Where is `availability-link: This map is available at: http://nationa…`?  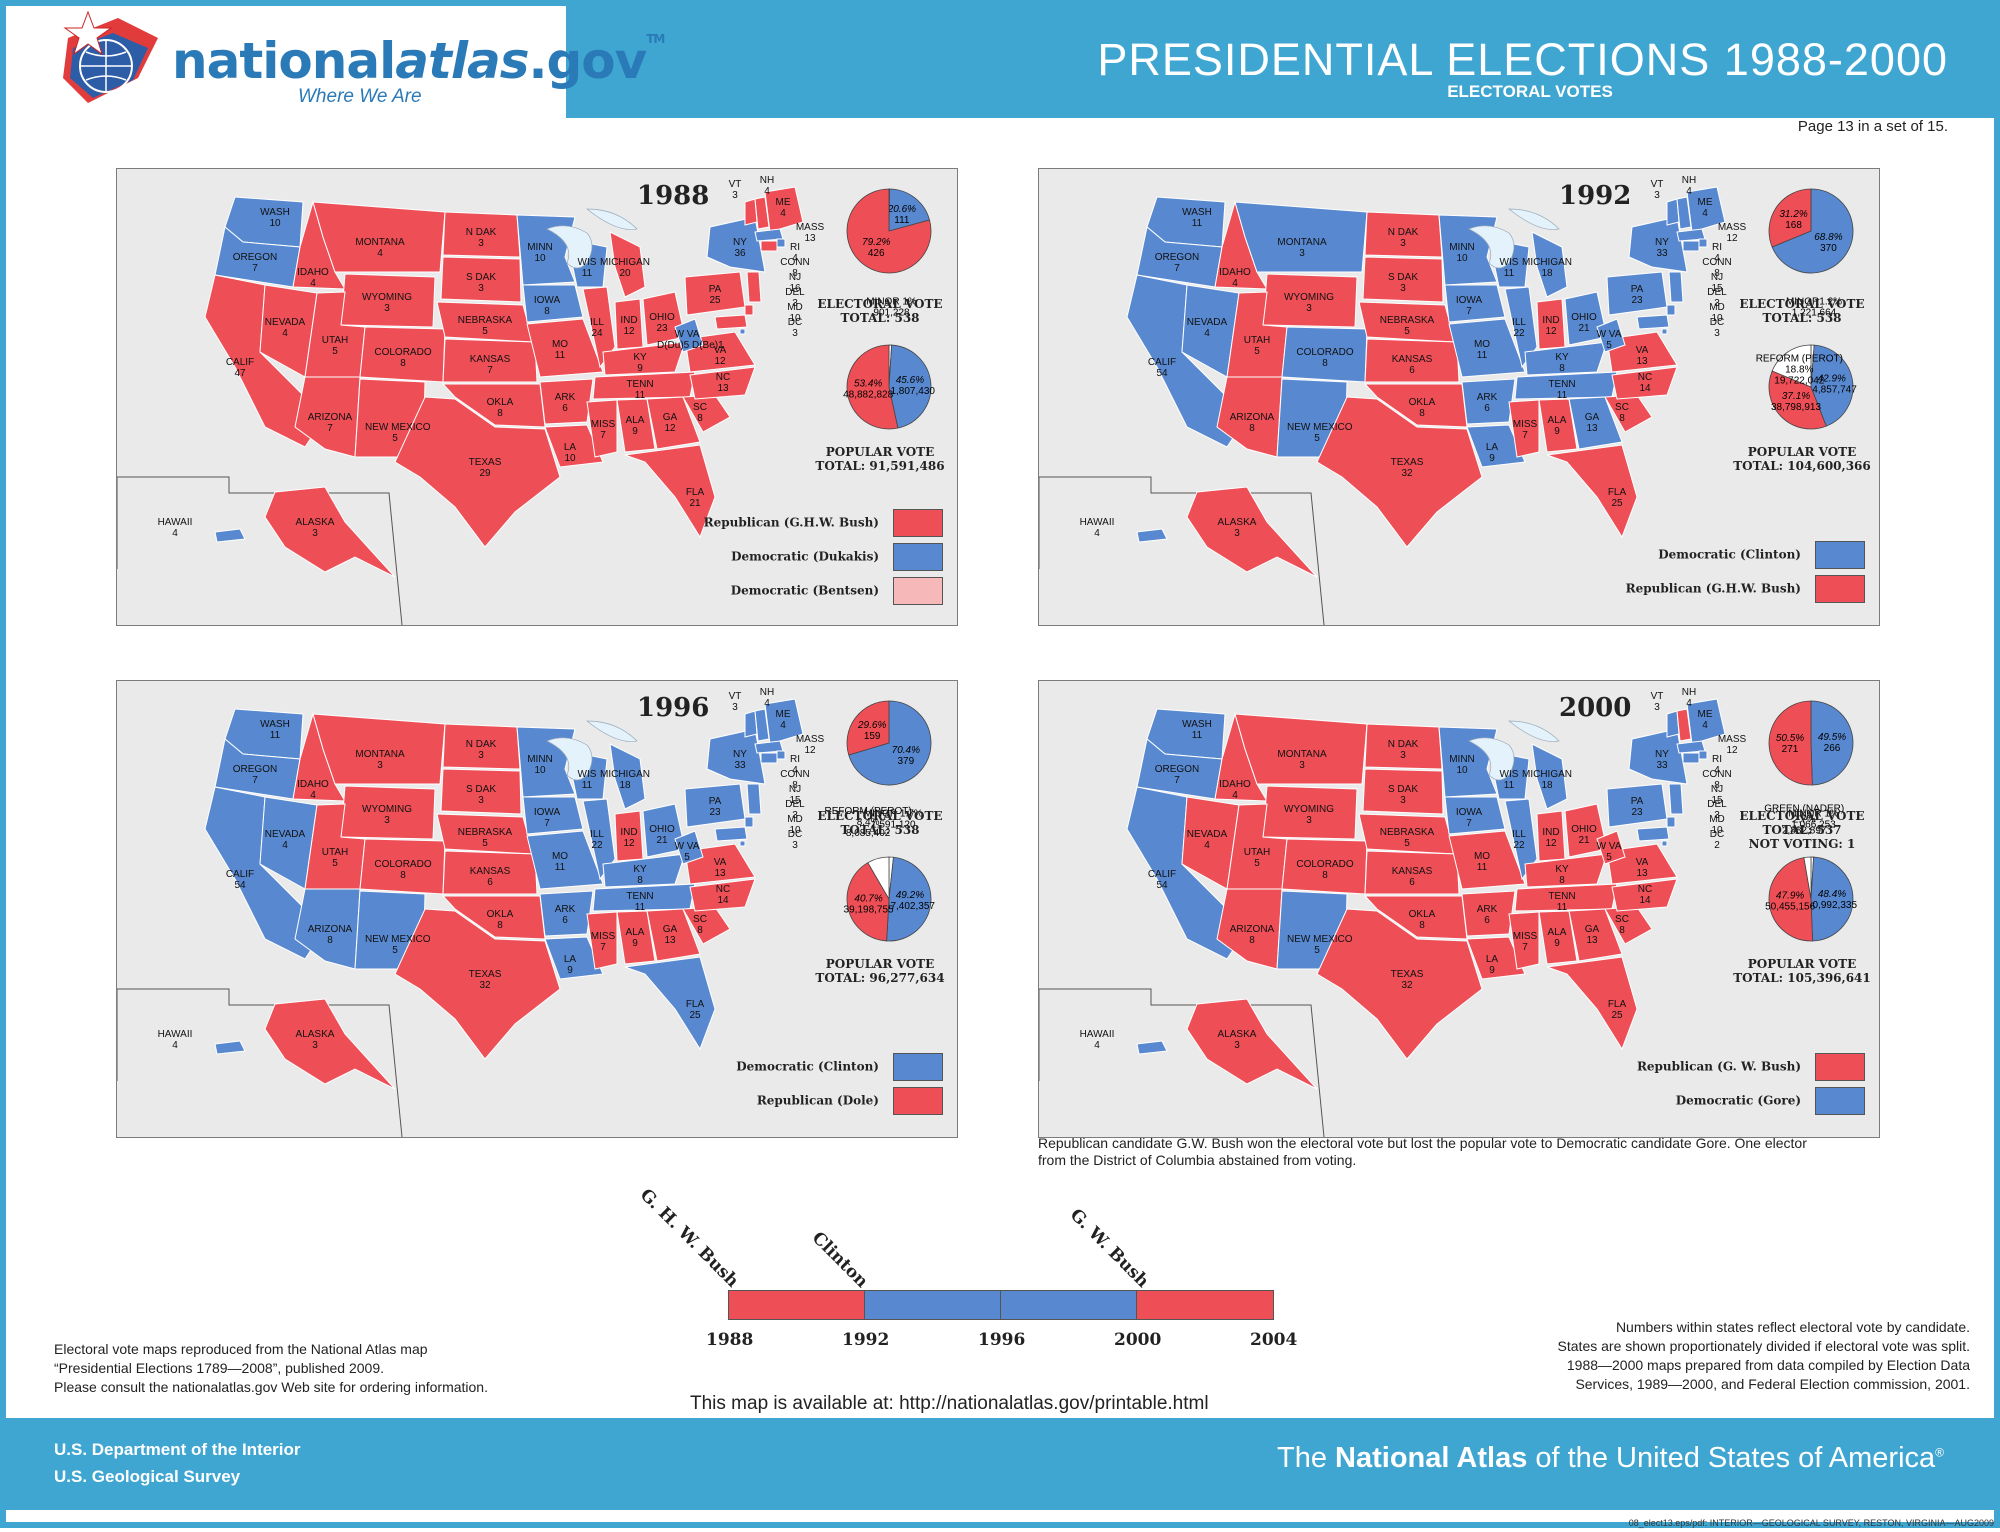
availability-link: This map is available at: http://nationa… is located at coordinates (949, 1403).